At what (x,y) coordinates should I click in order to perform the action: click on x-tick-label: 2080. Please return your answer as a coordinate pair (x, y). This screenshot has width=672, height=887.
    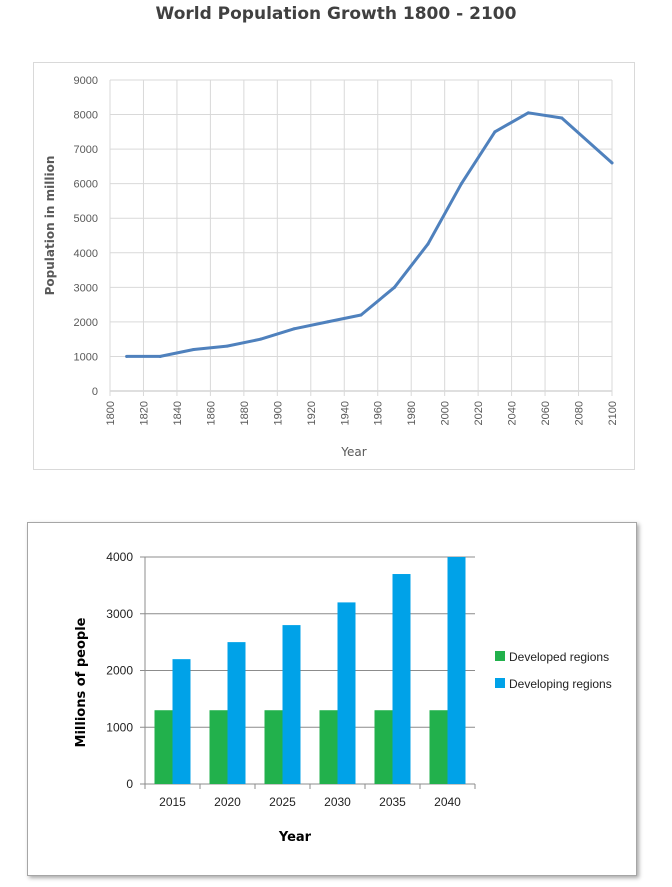
    Looking at the image, I should click on (580, 413).